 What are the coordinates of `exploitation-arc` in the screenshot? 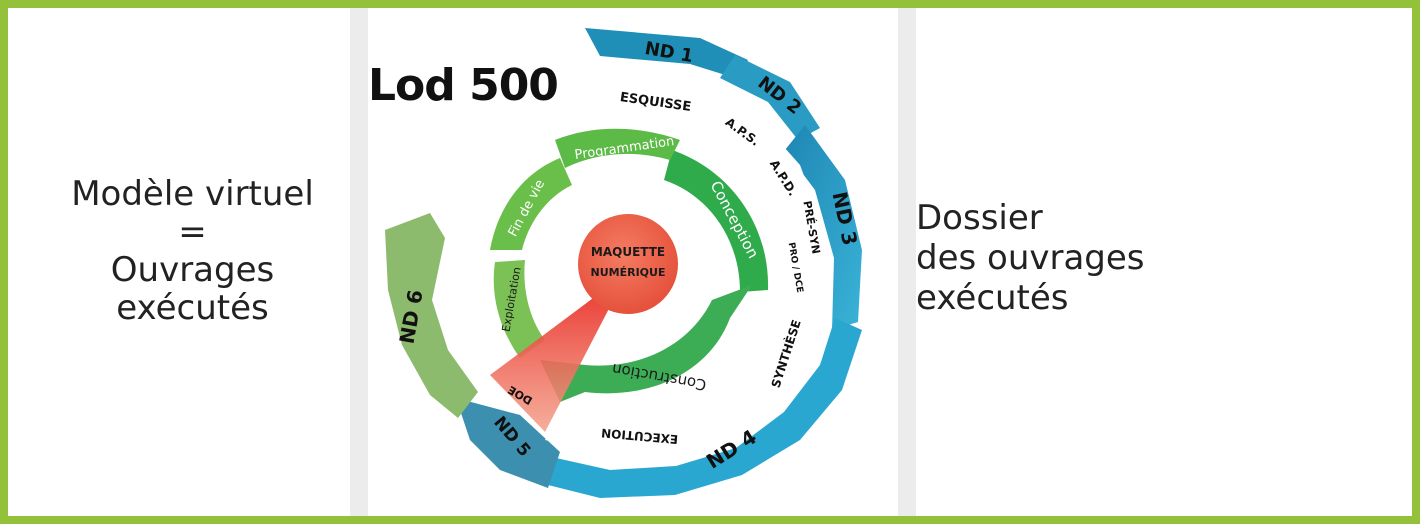 It's located at (519, 309).